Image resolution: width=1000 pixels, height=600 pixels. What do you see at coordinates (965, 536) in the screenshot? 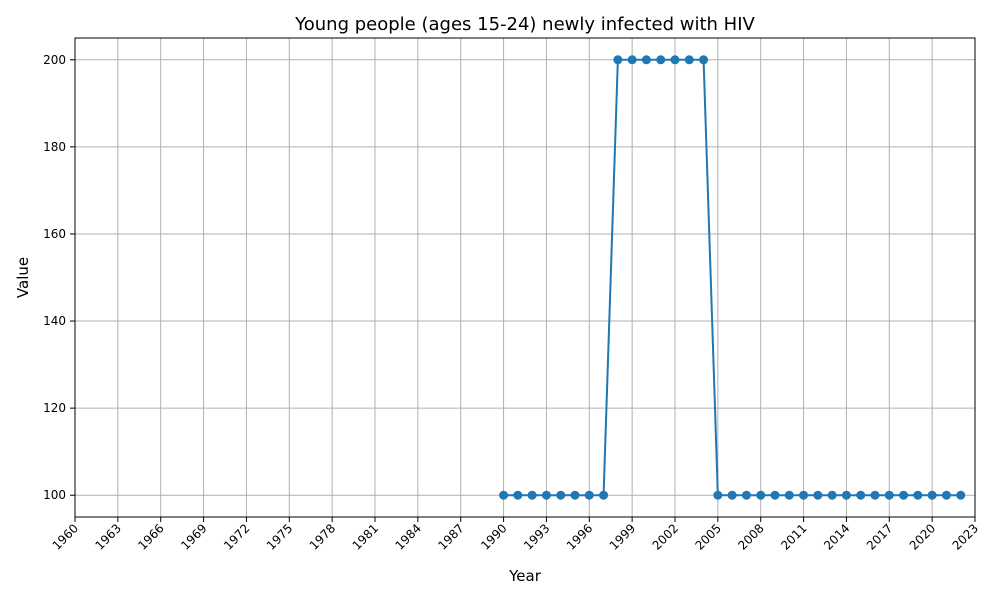
I see `x-tick-label: 2023` at bounding box center [965, 536].